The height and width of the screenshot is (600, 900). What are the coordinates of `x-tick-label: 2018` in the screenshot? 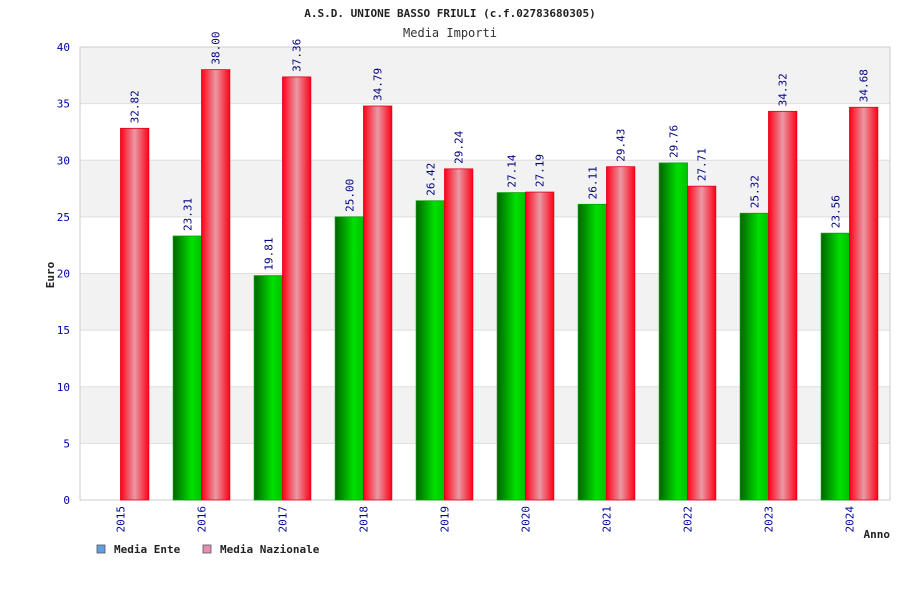 It's located at (364, 519).